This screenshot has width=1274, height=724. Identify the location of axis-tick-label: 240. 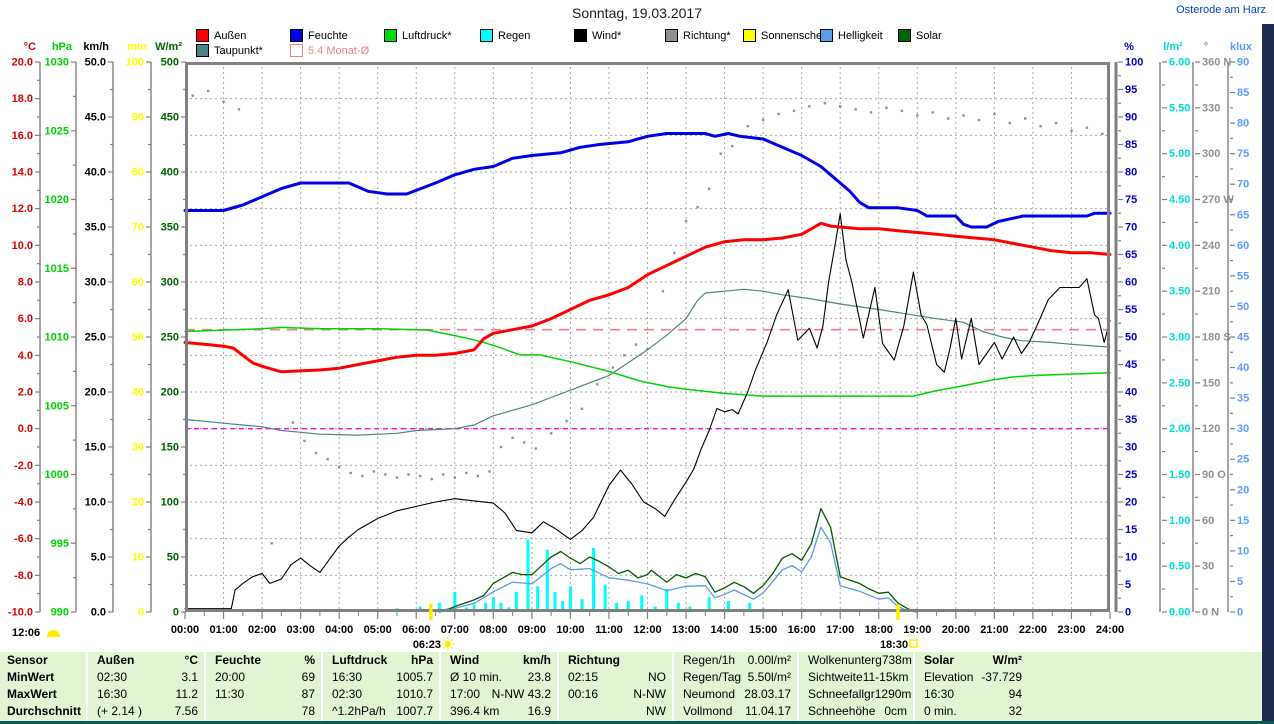
(1211, 246).